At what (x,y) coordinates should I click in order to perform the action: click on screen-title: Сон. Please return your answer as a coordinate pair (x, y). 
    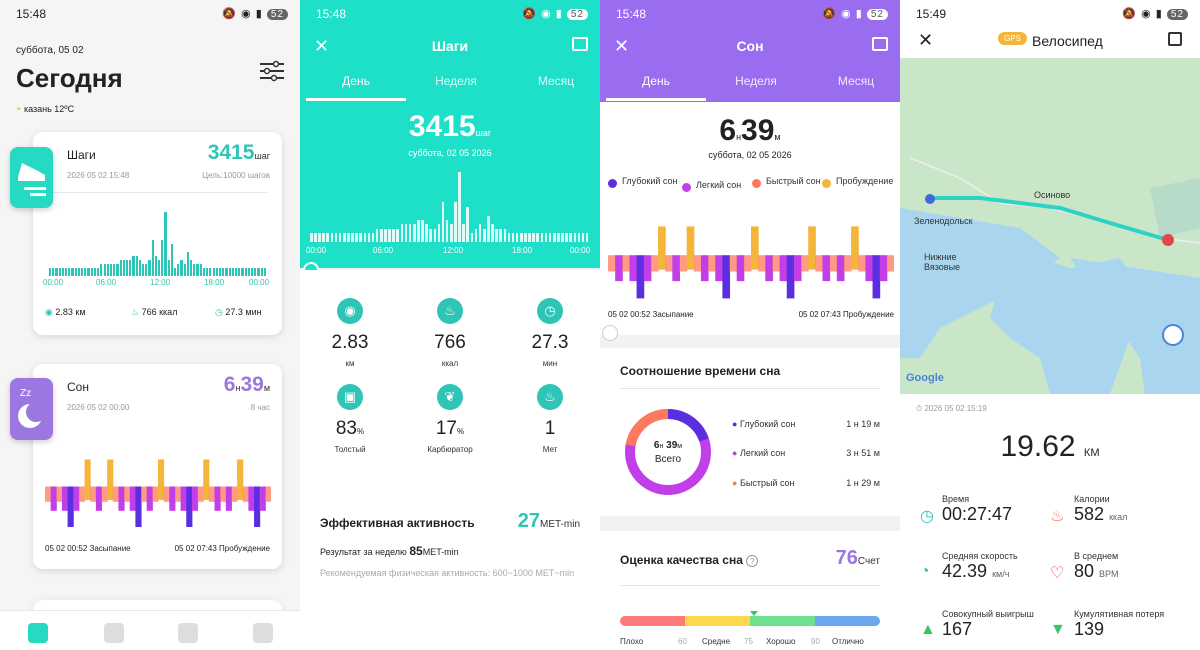
    Looking at the image, I should click on (750, 46).